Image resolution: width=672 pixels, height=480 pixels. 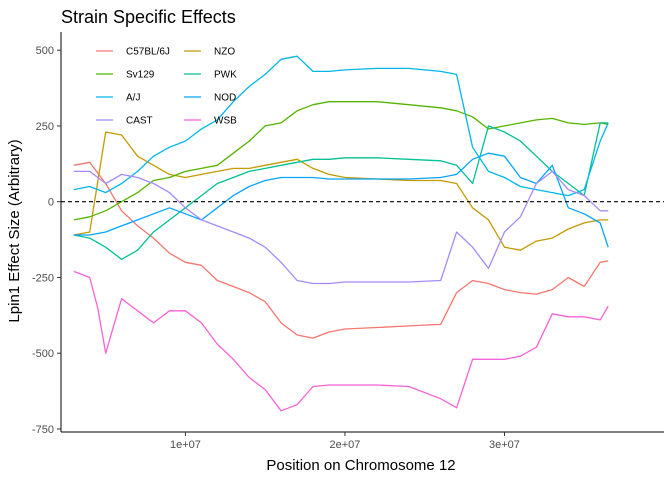 What do you see at coordinates (225, 75) in the screenshot?
I see `legend-label-pwk: PWK` at bounding box center [225, 75].